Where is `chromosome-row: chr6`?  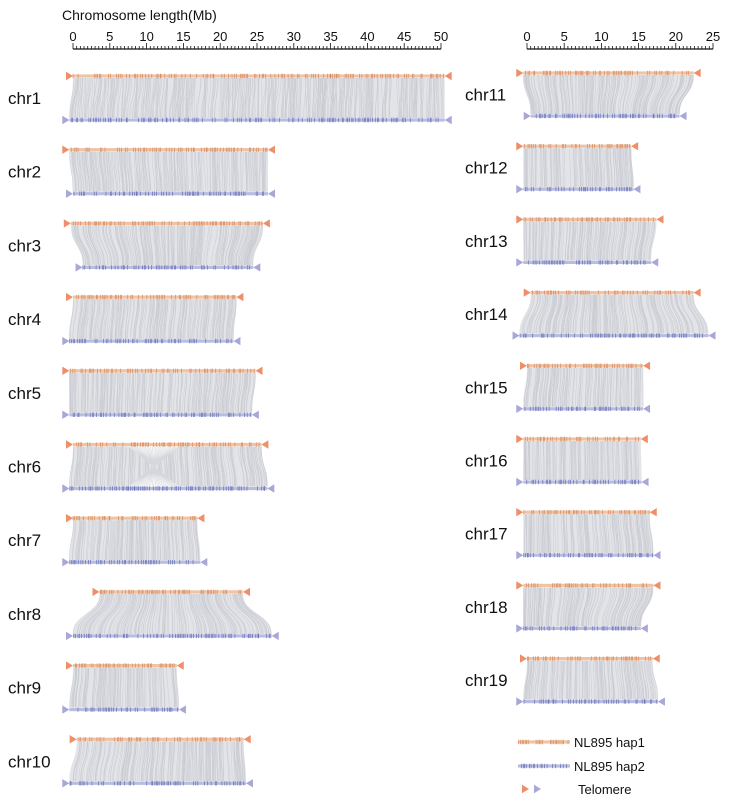 chromosome-row: chr6 is located at coordinates (141, 466).